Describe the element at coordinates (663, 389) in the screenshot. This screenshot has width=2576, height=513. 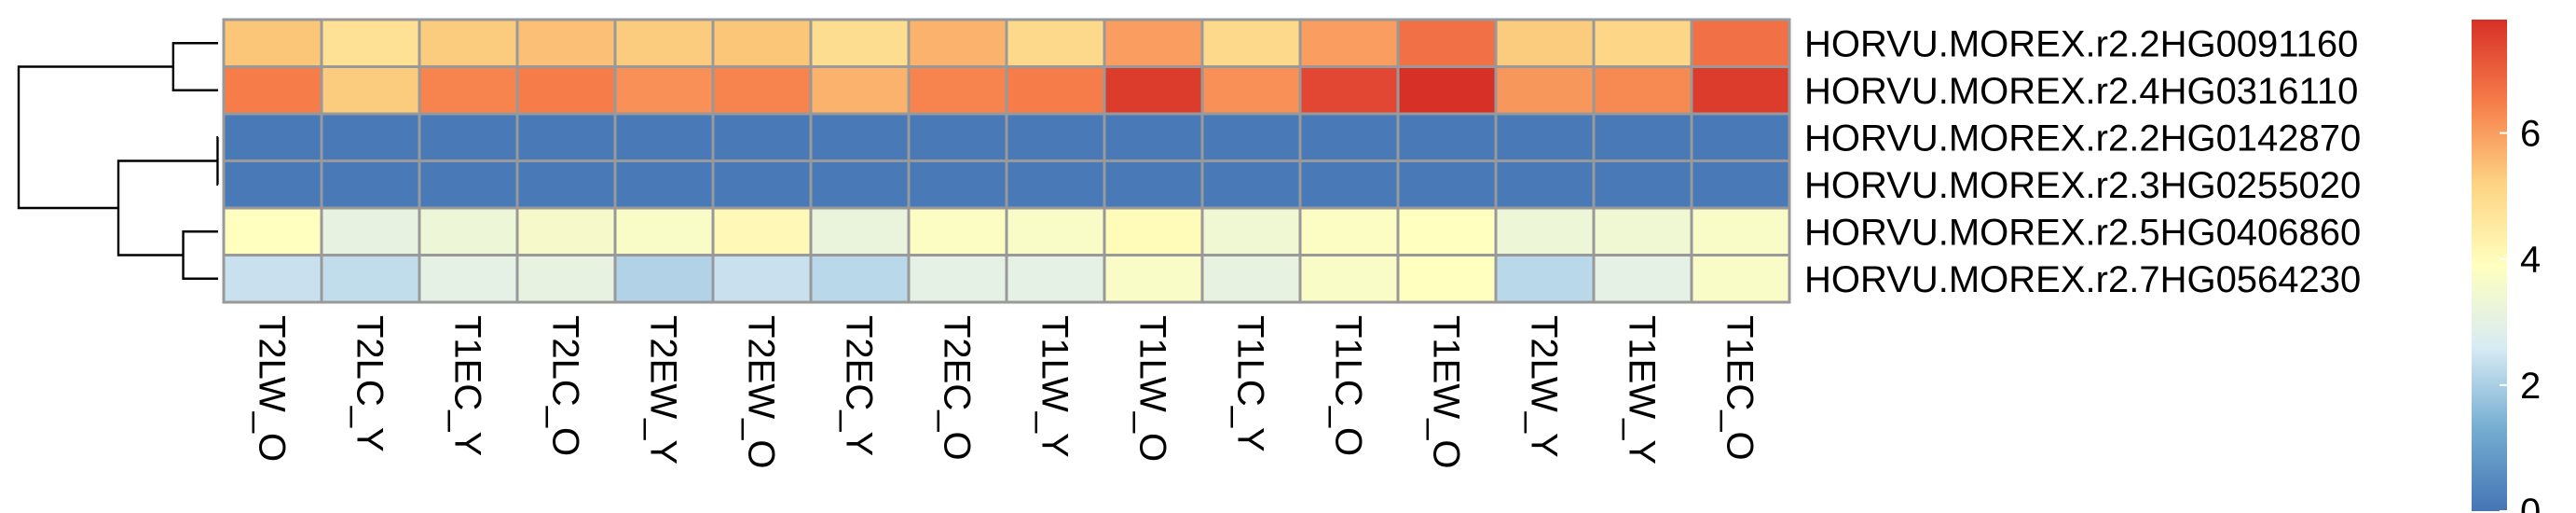
I see `column-label: T2EW_Y` at that location.